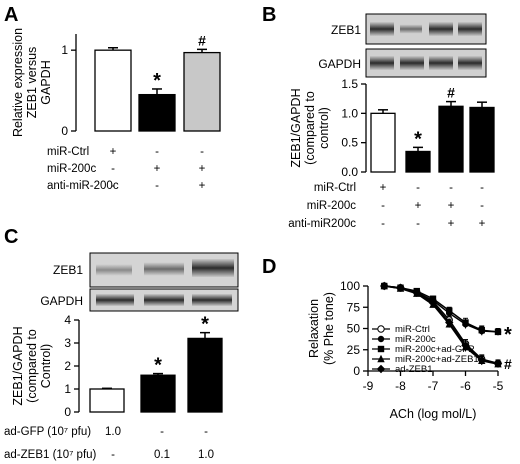 This screenshot has width=520, height=464. What do you see at coordinates (349, 143) in the screenshot?
I see `y-tick-label-B: 0.5` at bounding box center [349, 143].